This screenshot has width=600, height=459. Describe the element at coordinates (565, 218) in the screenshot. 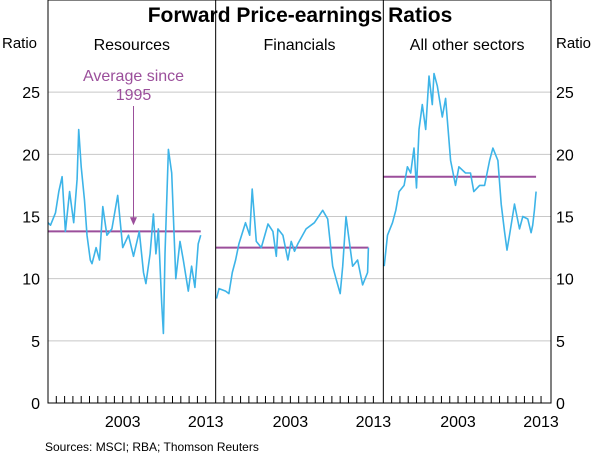

I see `y-tick-label-right: 15` at that location.